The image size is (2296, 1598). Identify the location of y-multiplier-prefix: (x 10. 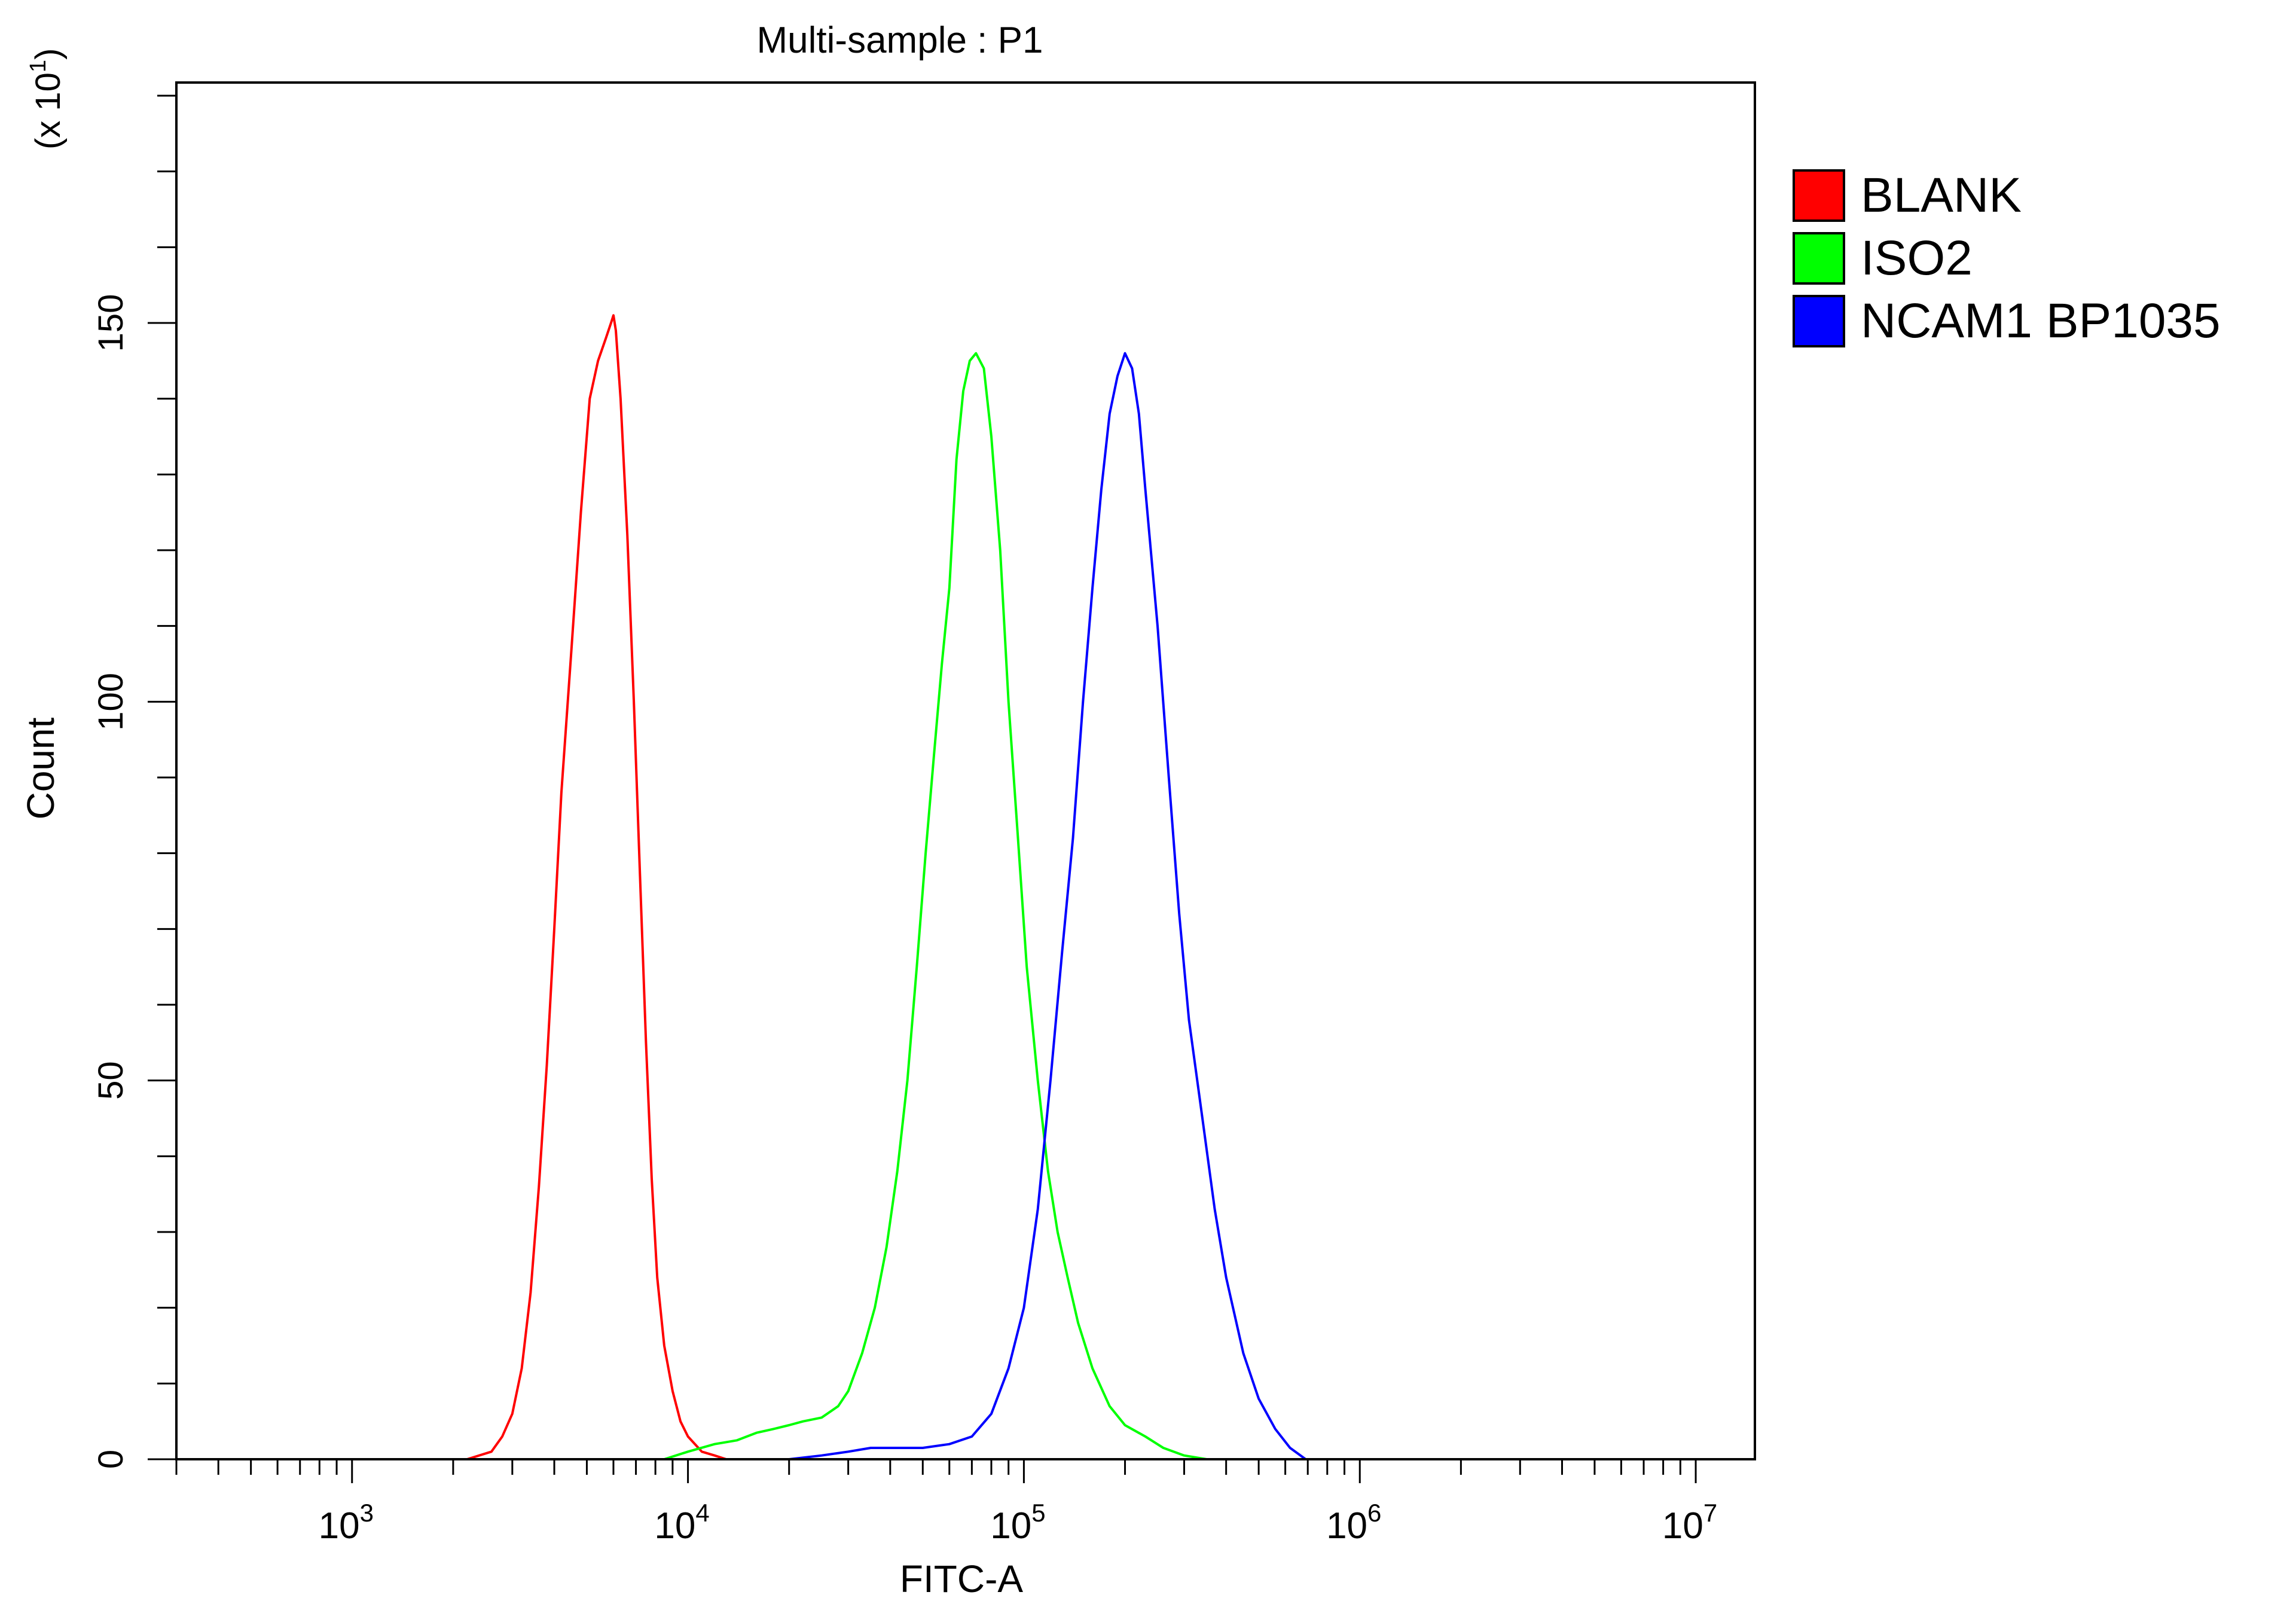
(48, 111).